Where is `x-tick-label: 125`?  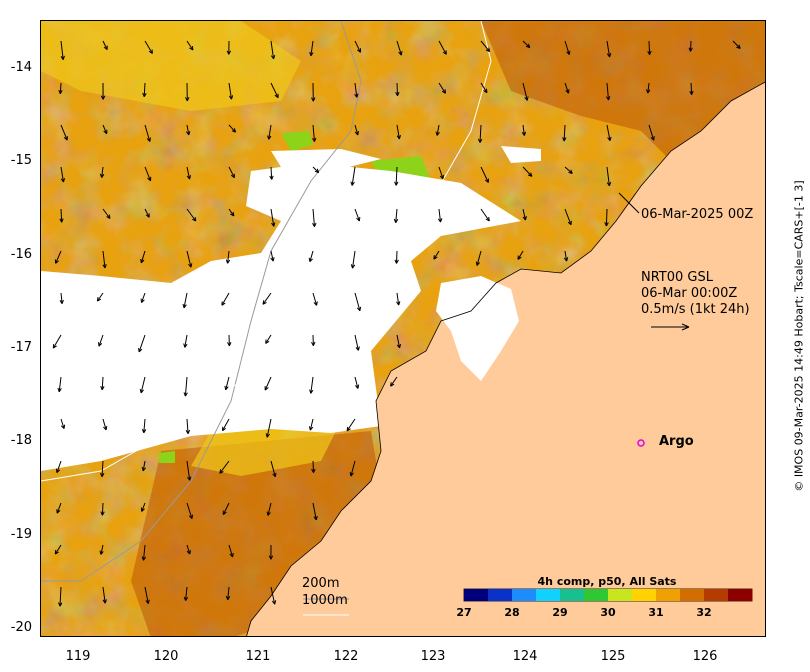
x-tick-label: 125 is located at coordinates (613, 656).